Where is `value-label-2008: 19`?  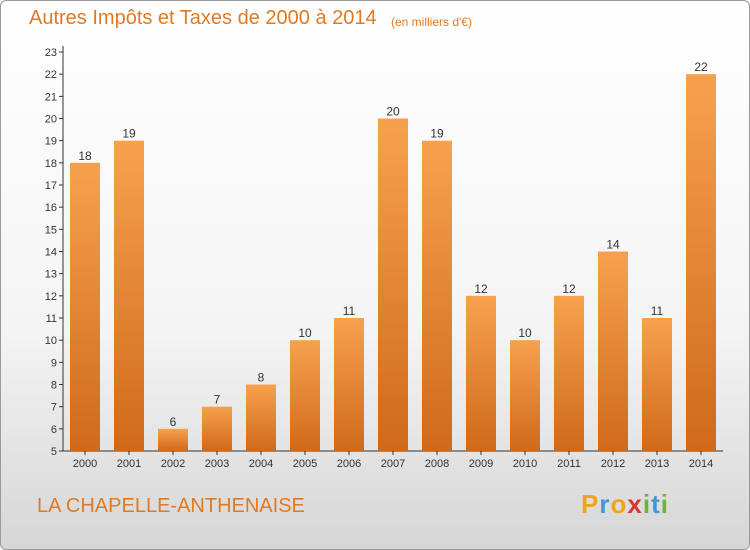 value-label-2008: 19 is located at coordinates (437, 134).